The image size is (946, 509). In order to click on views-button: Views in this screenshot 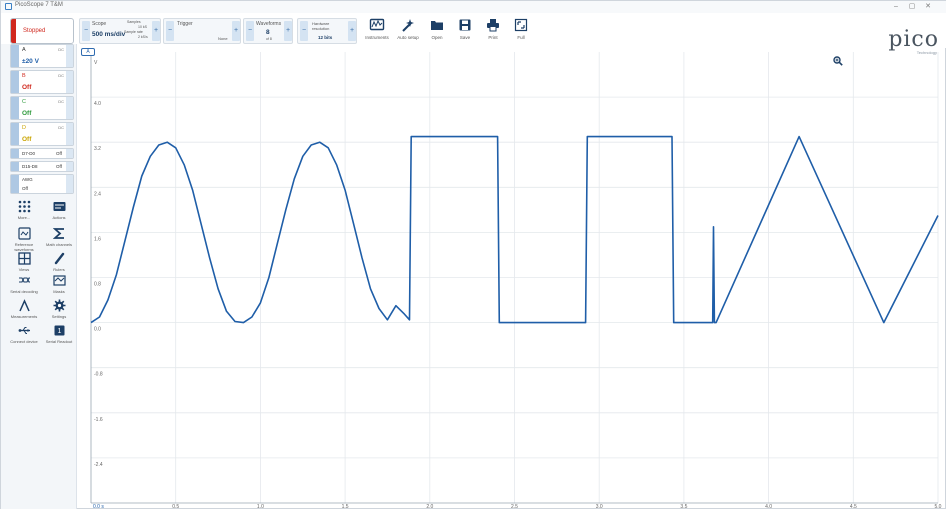, I will do `click(24, 262)`.